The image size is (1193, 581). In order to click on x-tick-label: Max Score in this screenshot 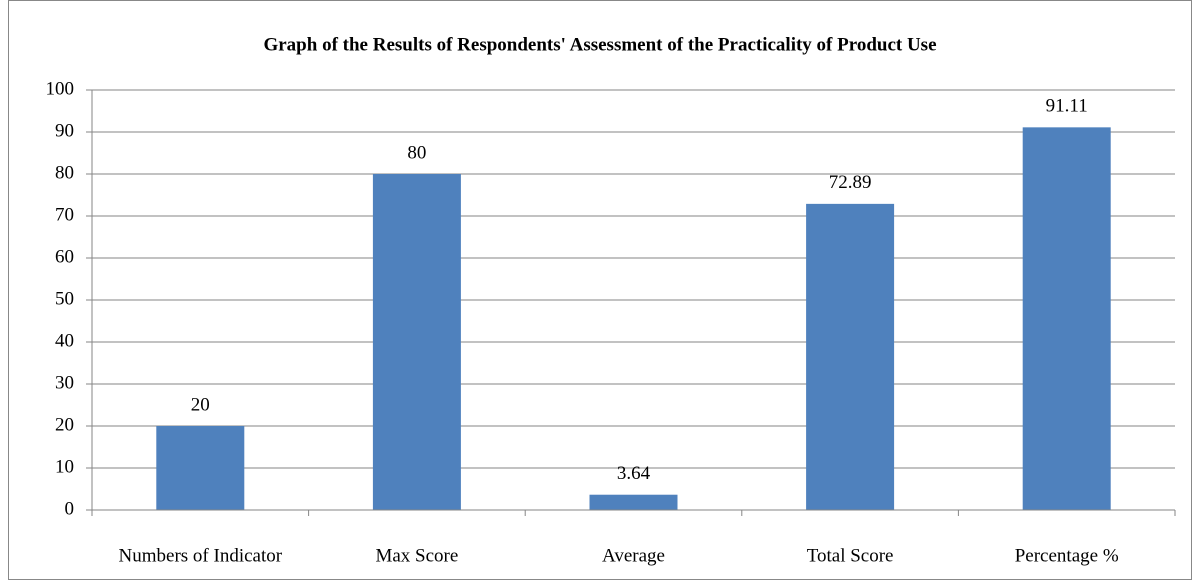, I will do `click(416, 555)`.